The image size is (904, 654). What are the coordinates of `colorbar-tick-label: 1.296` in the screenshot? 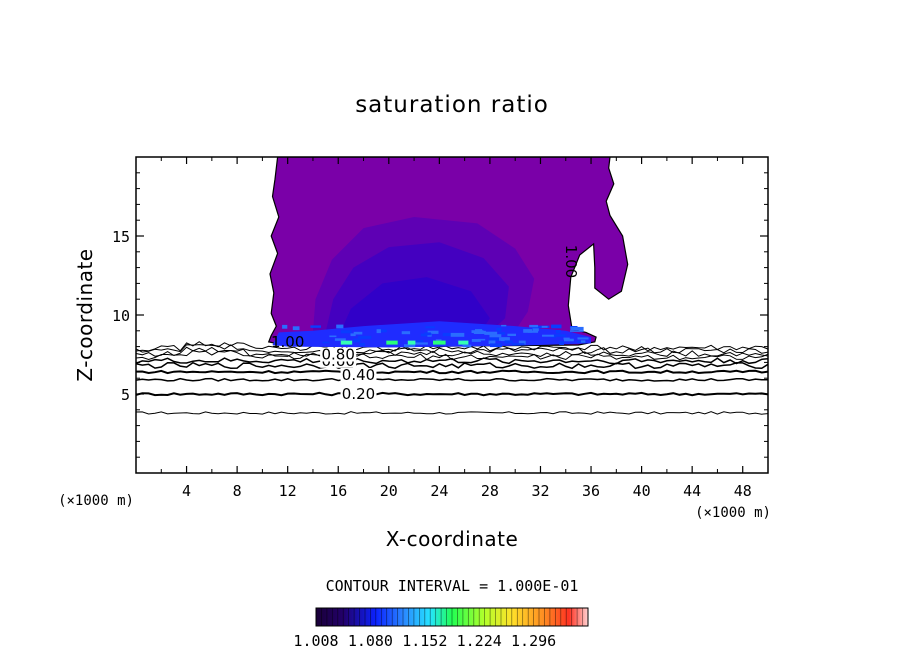 It's located at (533, 641).